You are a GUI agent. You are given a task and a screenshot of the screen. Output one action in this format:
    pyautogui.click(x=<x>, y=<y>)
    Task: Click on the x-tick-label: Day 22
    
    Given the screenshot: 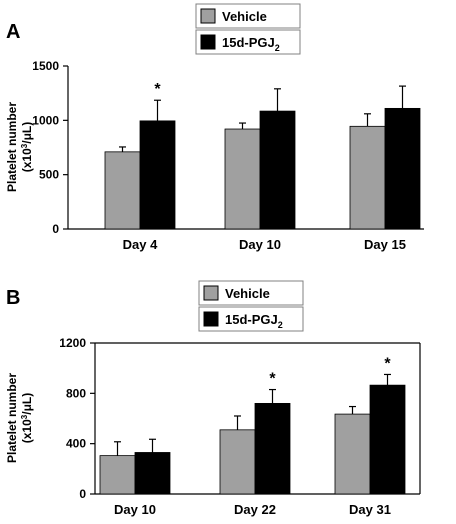 What is the action you would take?
    pyautogui.click(x=255, y=509)
    